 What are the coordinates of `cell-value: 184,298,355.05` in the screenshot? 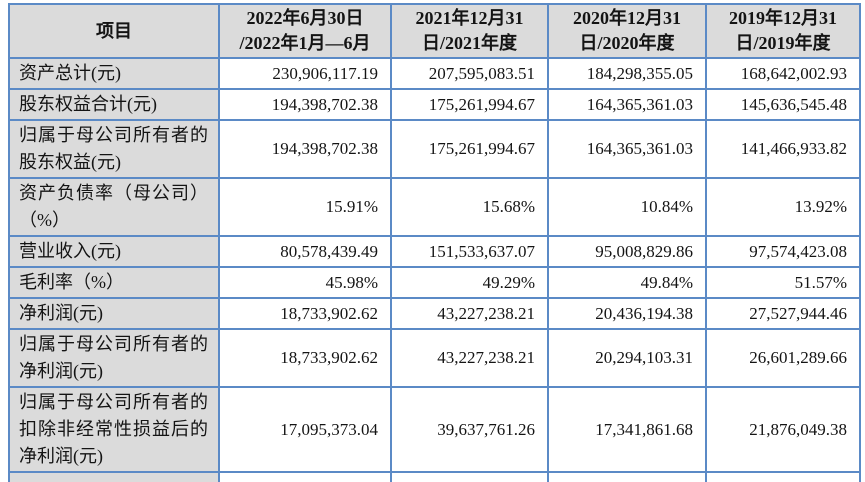 It's located at (627, 73).